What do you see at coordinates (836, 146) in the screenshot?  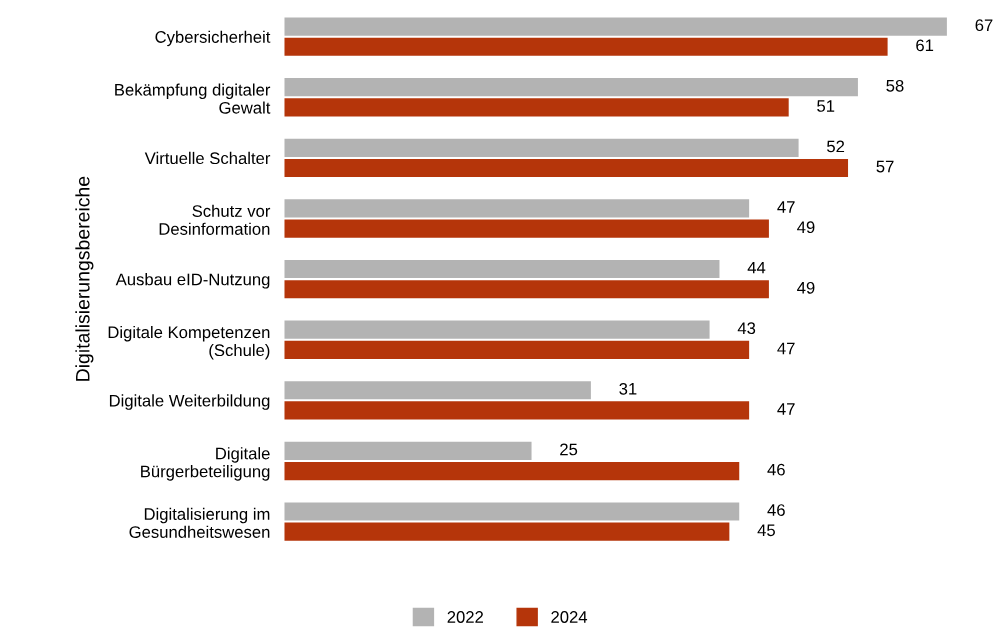 I see `data-label: 52` at bounding box center [836, 146].